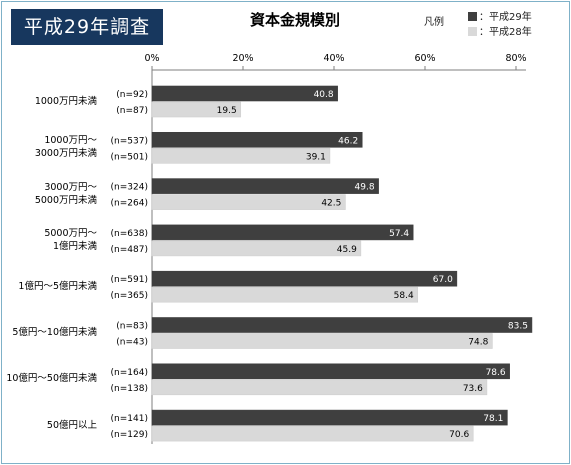  What do you see at coordinates (324, 95) in the screenshot?
I see `data-label: 40.8` at bounding box center [324, 95].